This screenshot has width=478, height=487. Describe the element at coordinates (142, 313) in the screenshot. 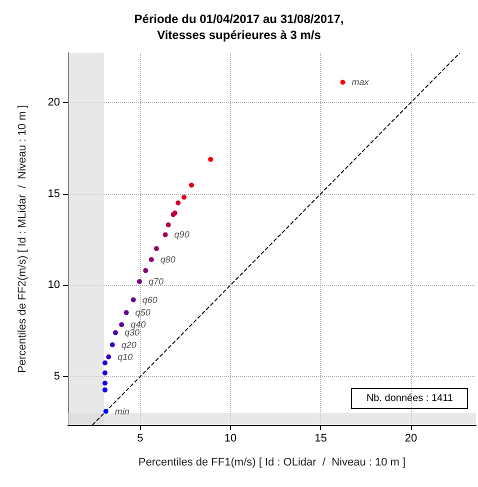

I see `annotation: q50` at that location.